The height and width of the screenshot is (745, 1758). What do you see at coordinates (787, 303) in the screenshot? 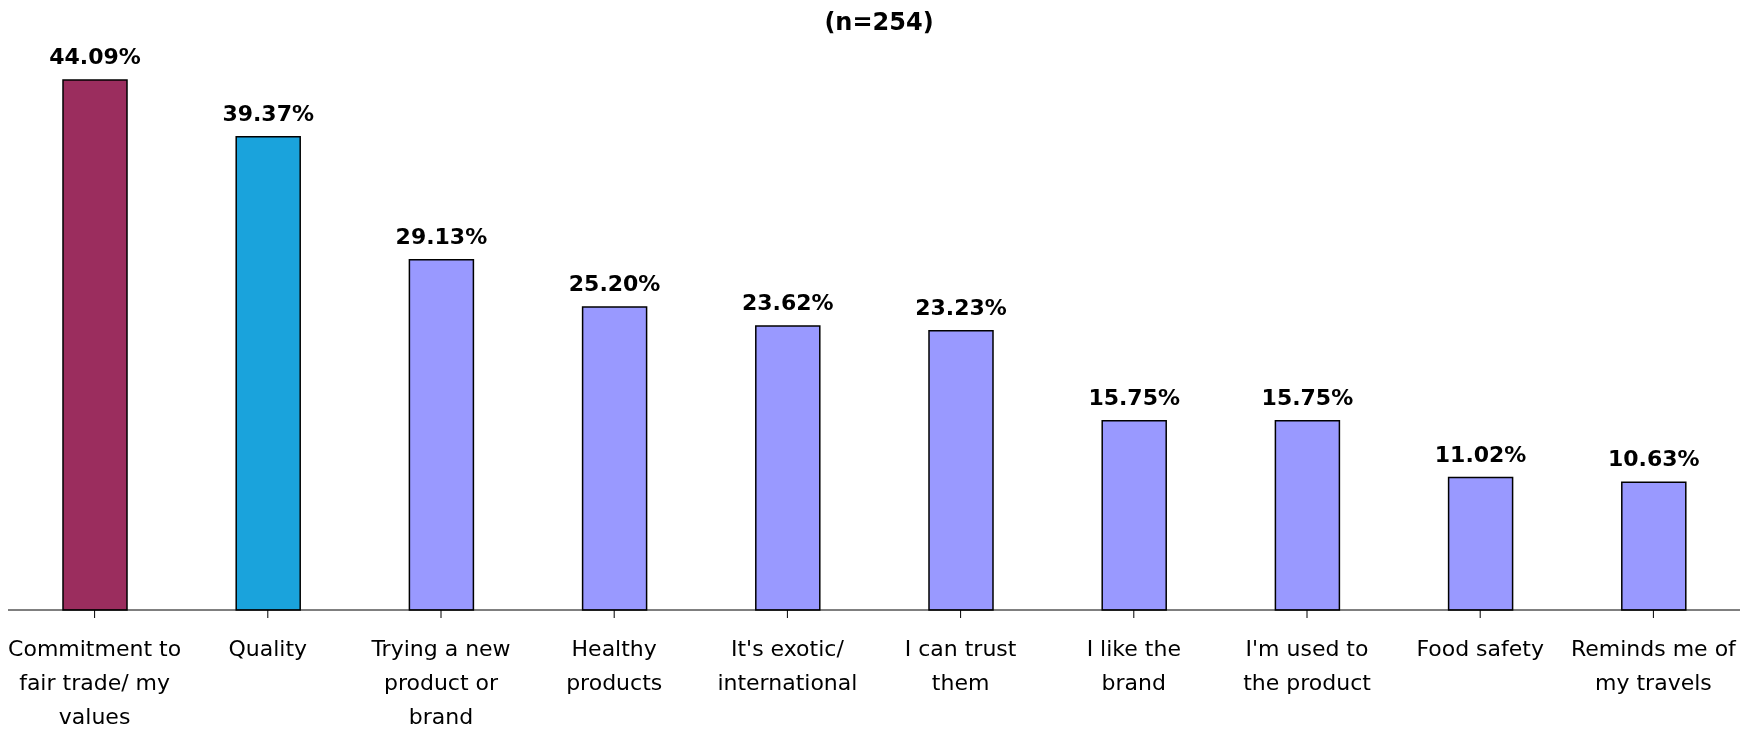
I see `data-label: 23.62%` at bounding box center [787, 303].